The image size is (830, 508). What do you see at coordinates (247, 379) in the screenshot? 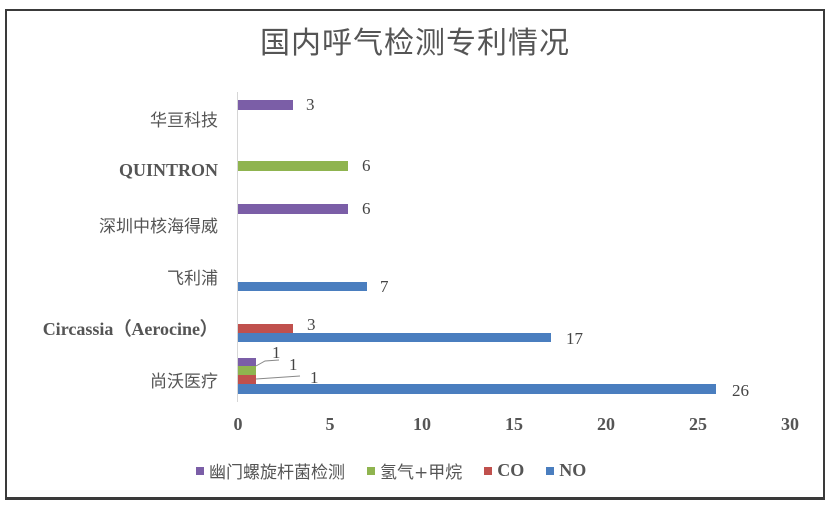
I see `bar-sunvou-co` at bounding box center [247, 379].